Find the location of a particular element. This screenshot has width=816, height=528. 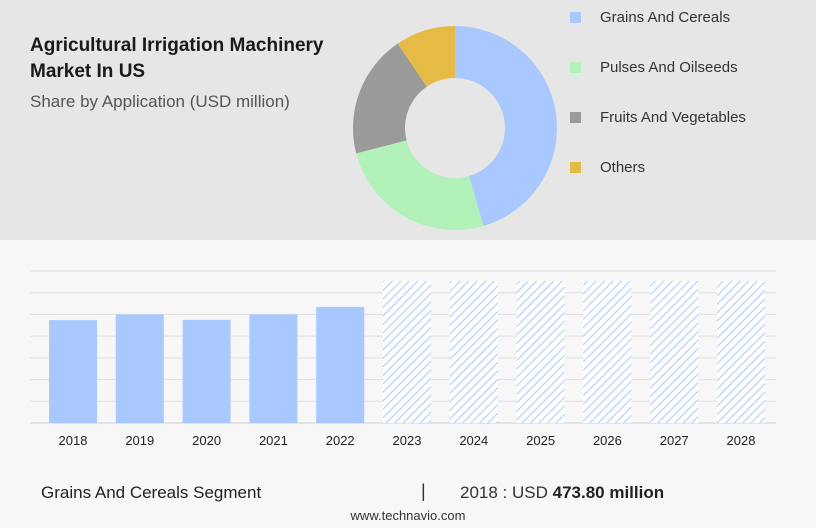

bar-2020 is located at coordinates (206, 371).